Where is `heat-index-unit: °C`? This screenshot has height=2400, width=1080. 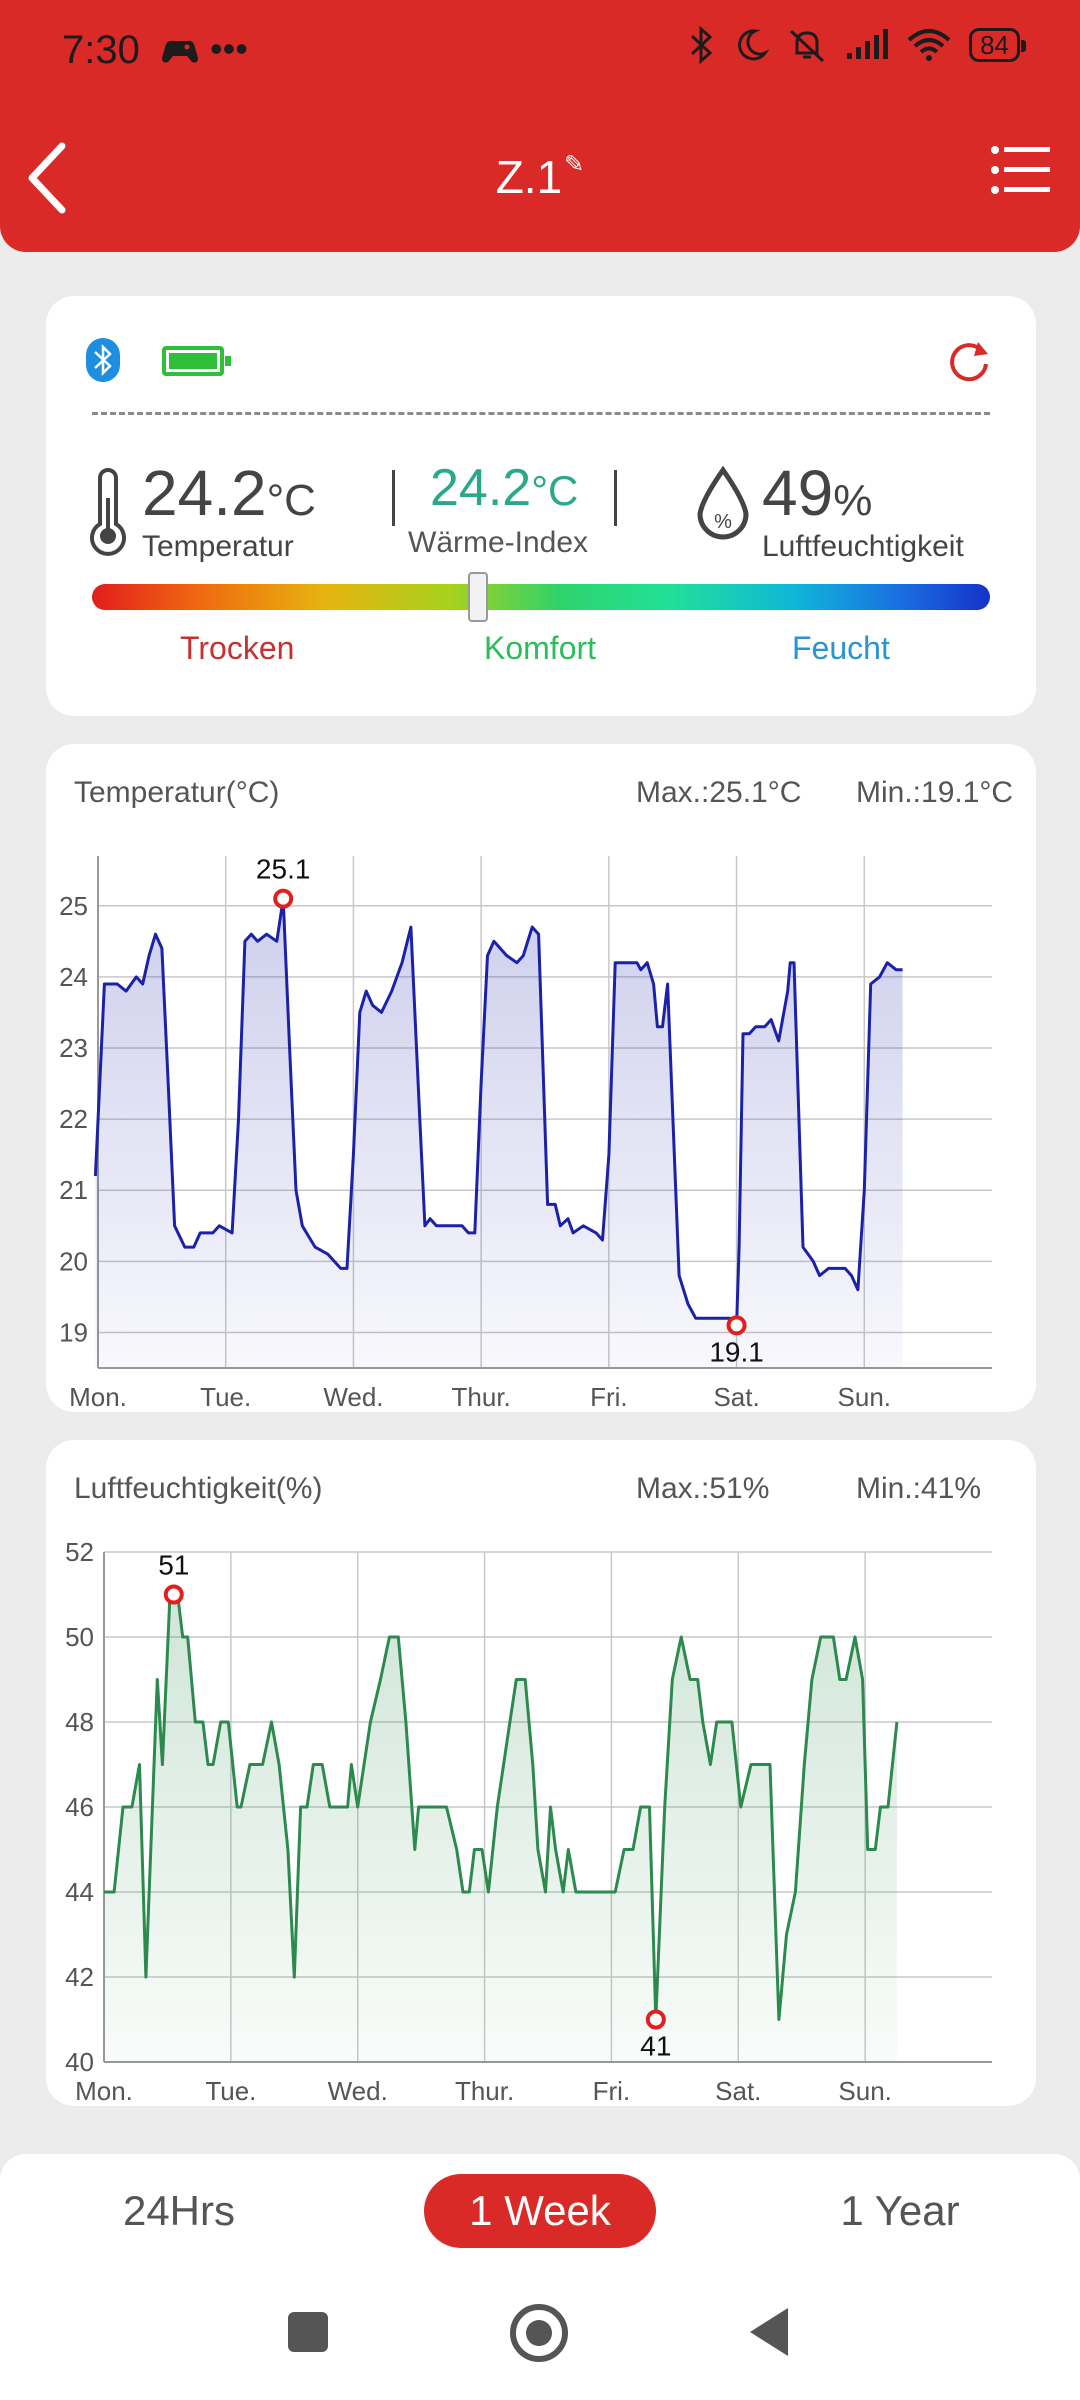
heat-index-unit: °C is located at coordinates (555, 490).